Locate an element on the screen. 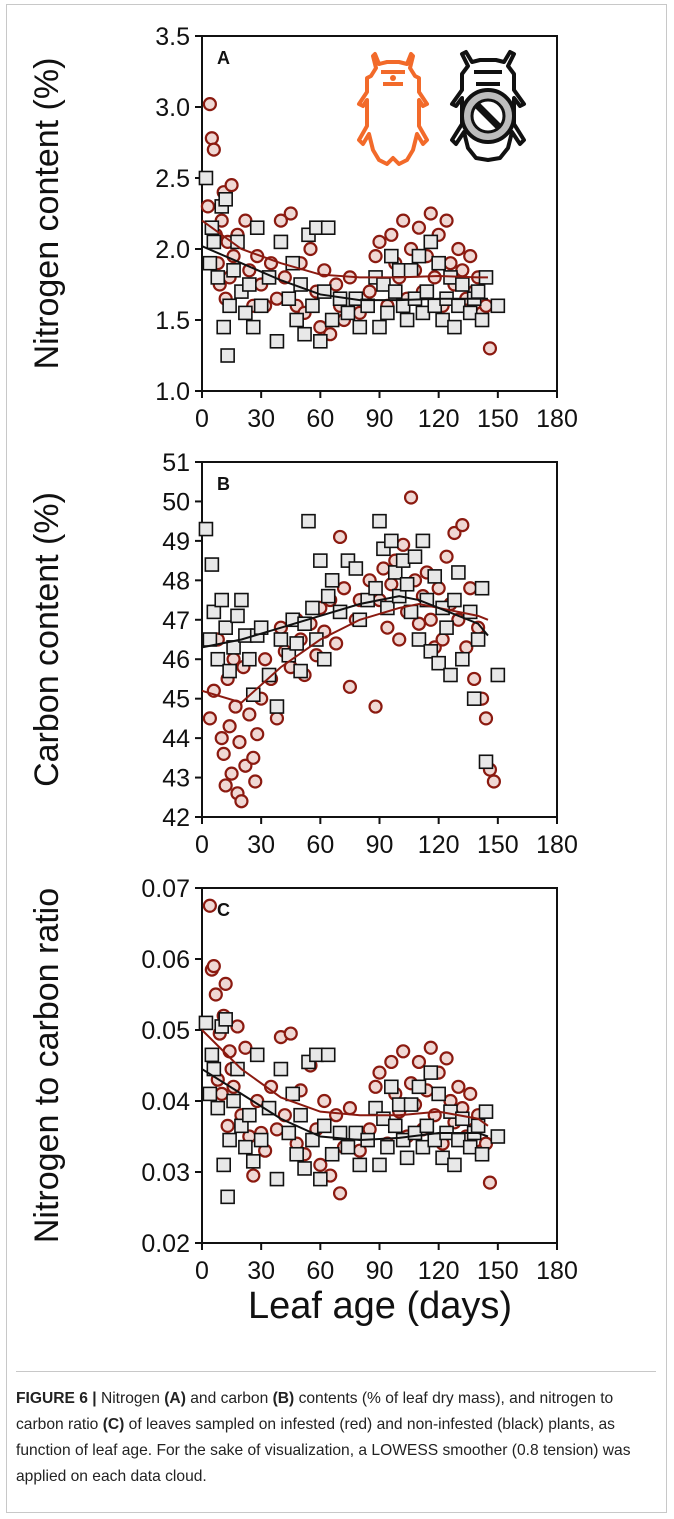 The image size is (674, 1519). x-tick-label: 90 is located at coordinates (380, 419).